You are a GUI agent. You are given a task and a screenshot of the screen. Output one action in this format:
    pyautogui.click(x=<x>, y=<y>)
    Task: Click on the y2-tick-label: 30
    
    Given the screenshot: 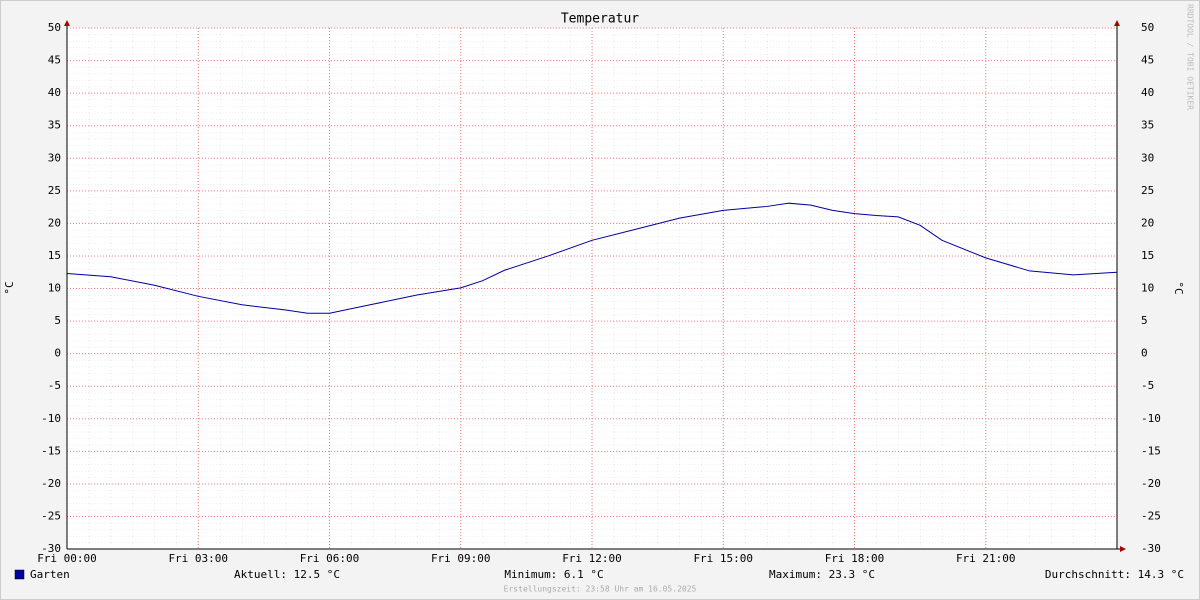 What is the action you would take?
    pyautogui.click(x=1147, y=157)
    